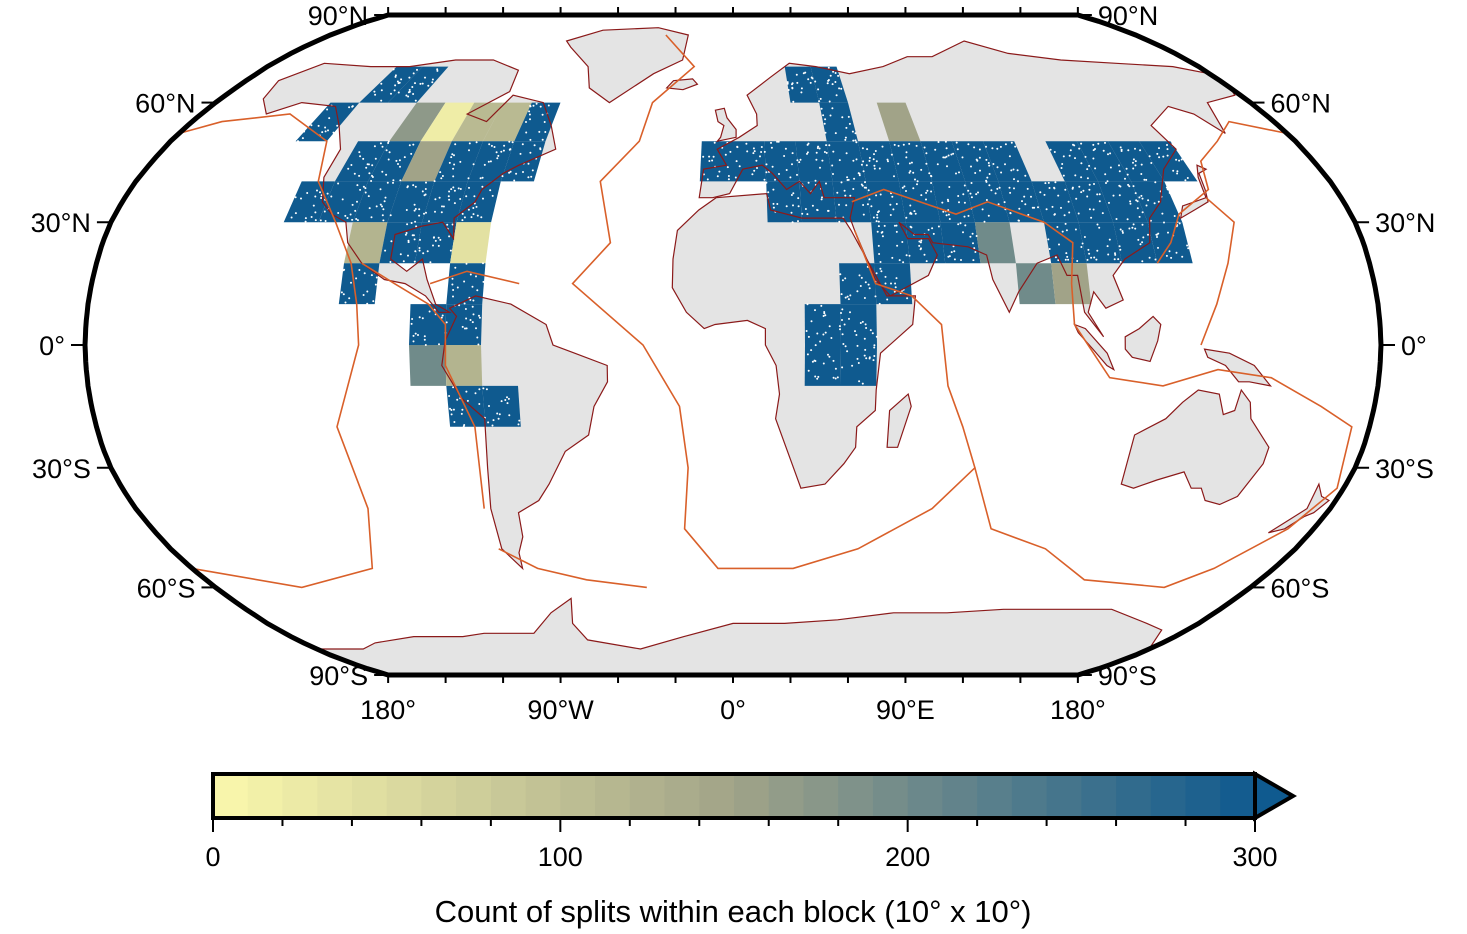  I want to click on lat-label-left: 30°N, so click(61, 223).